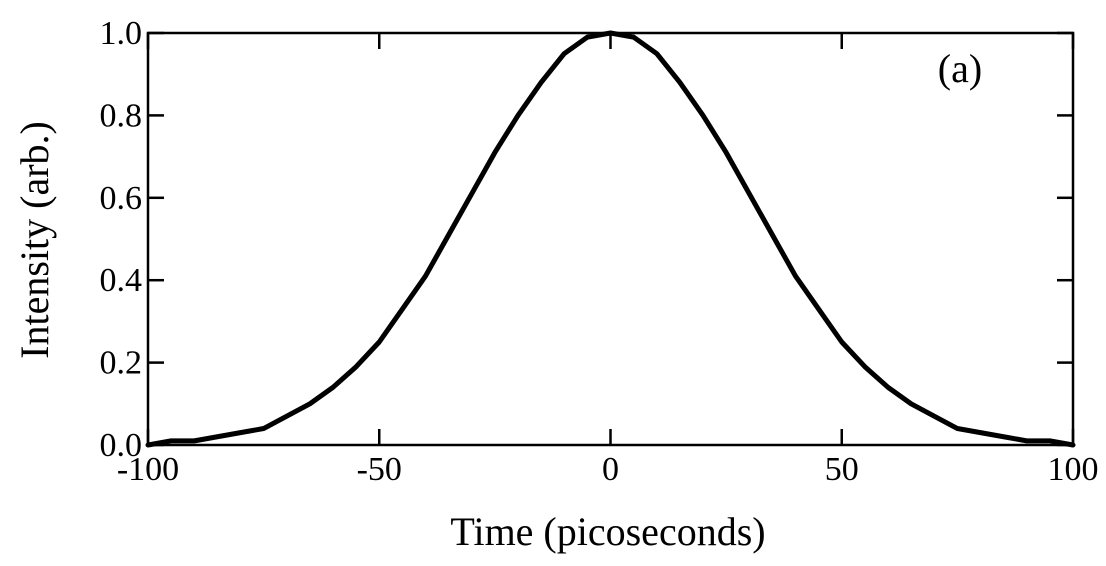  Describe the element at coordinates (607, 531) in the screenshot. I see `x-axis-label: Time (picoseconds)` at that location.